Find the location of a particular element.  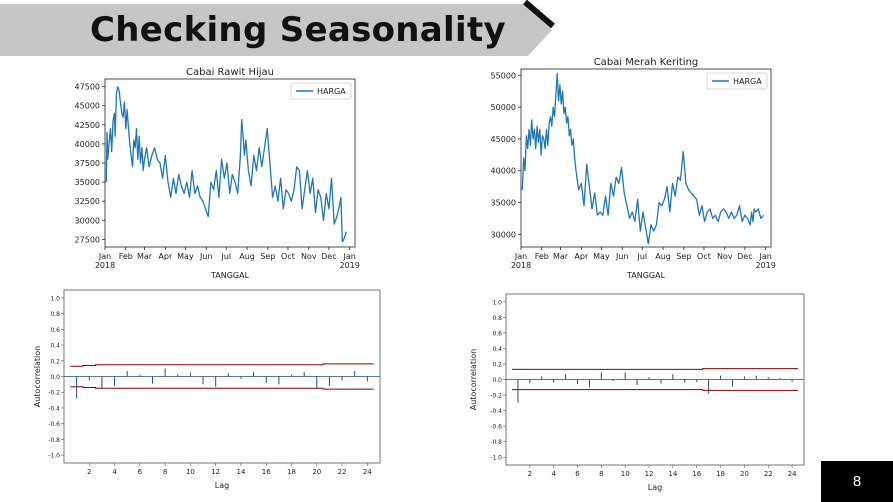

plot-frame is located at coordinates (230, 163).